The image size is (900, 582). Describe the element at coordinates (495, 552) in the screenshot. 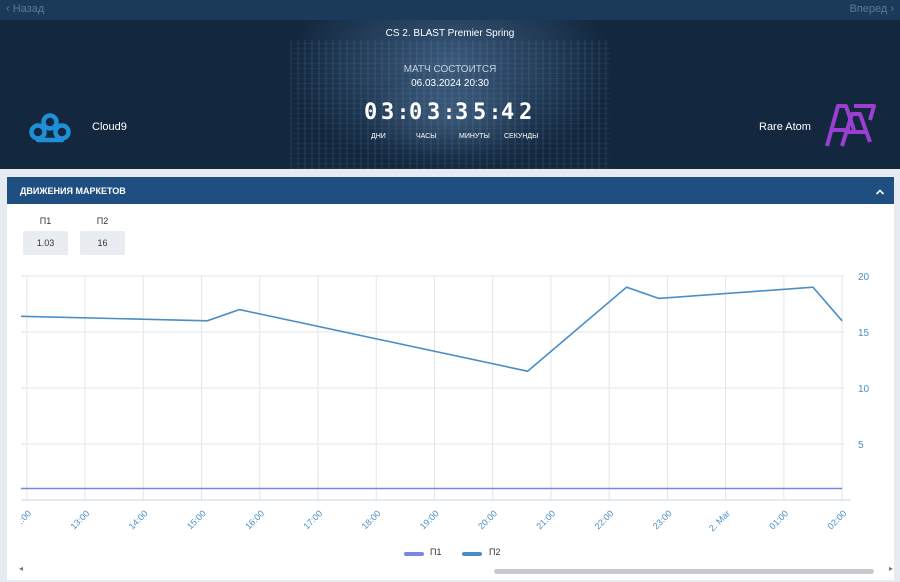

I see `legend-label-p2: П2` at that location.